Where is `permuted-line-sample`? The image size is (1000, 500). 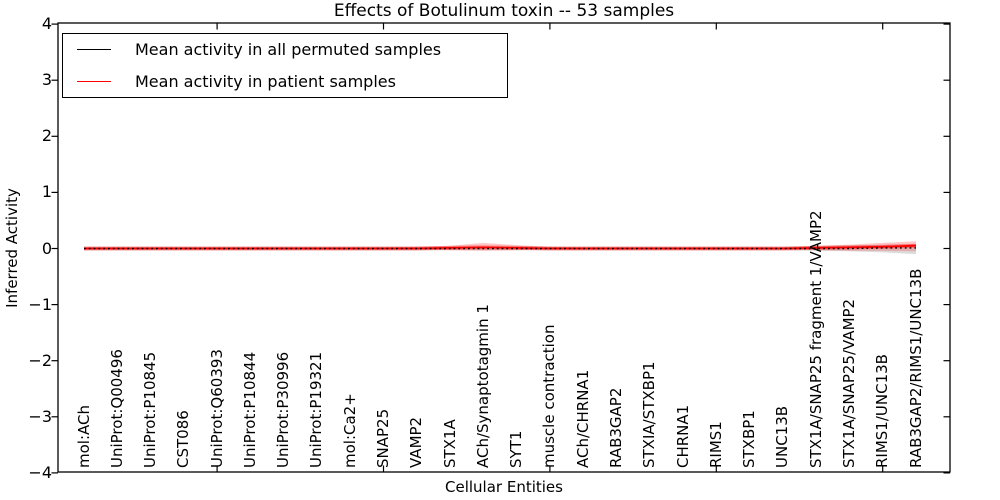
permuted-line-sample is located at coordinates (94, 50).